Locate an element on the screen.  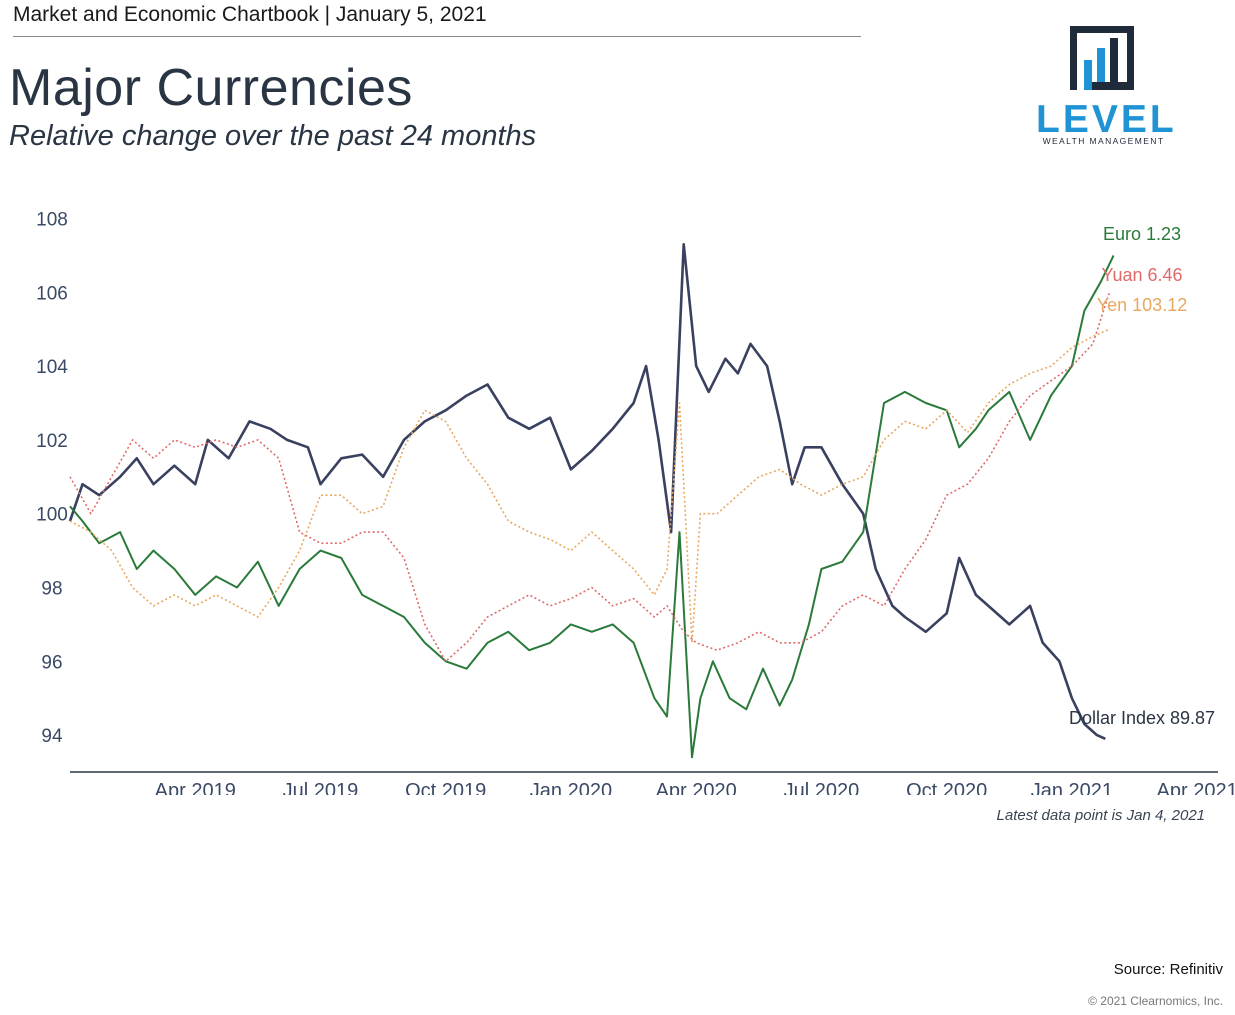
x-tick-label: Apr 2020 is located at coordinates (696, 787).